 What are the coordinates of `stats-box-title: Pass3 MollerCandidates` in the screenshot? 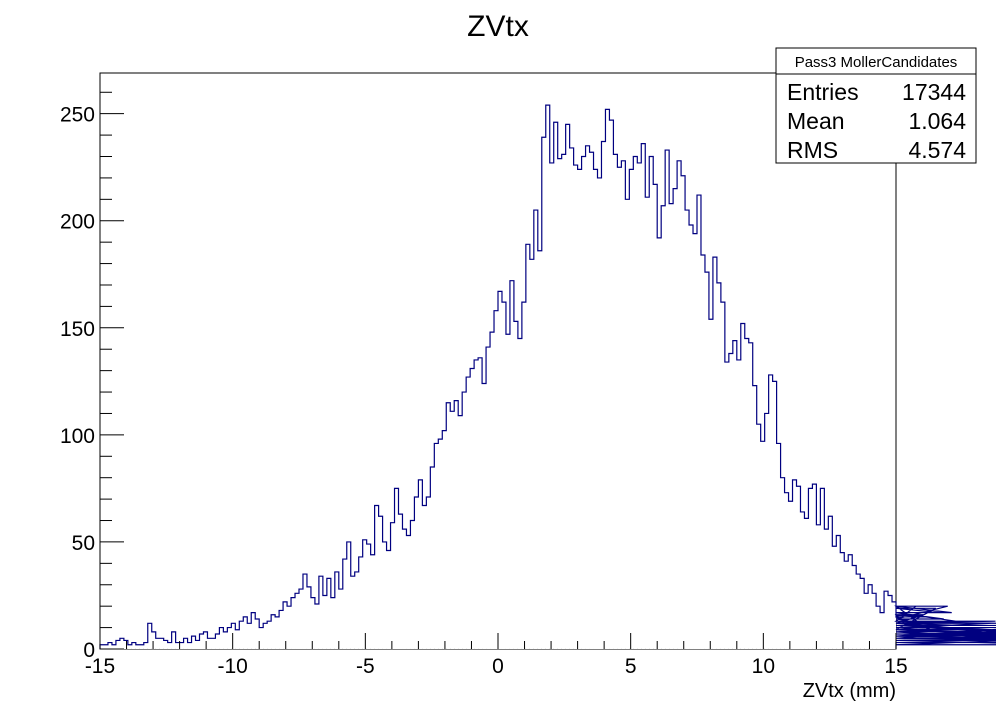 It's located at (876, 62).